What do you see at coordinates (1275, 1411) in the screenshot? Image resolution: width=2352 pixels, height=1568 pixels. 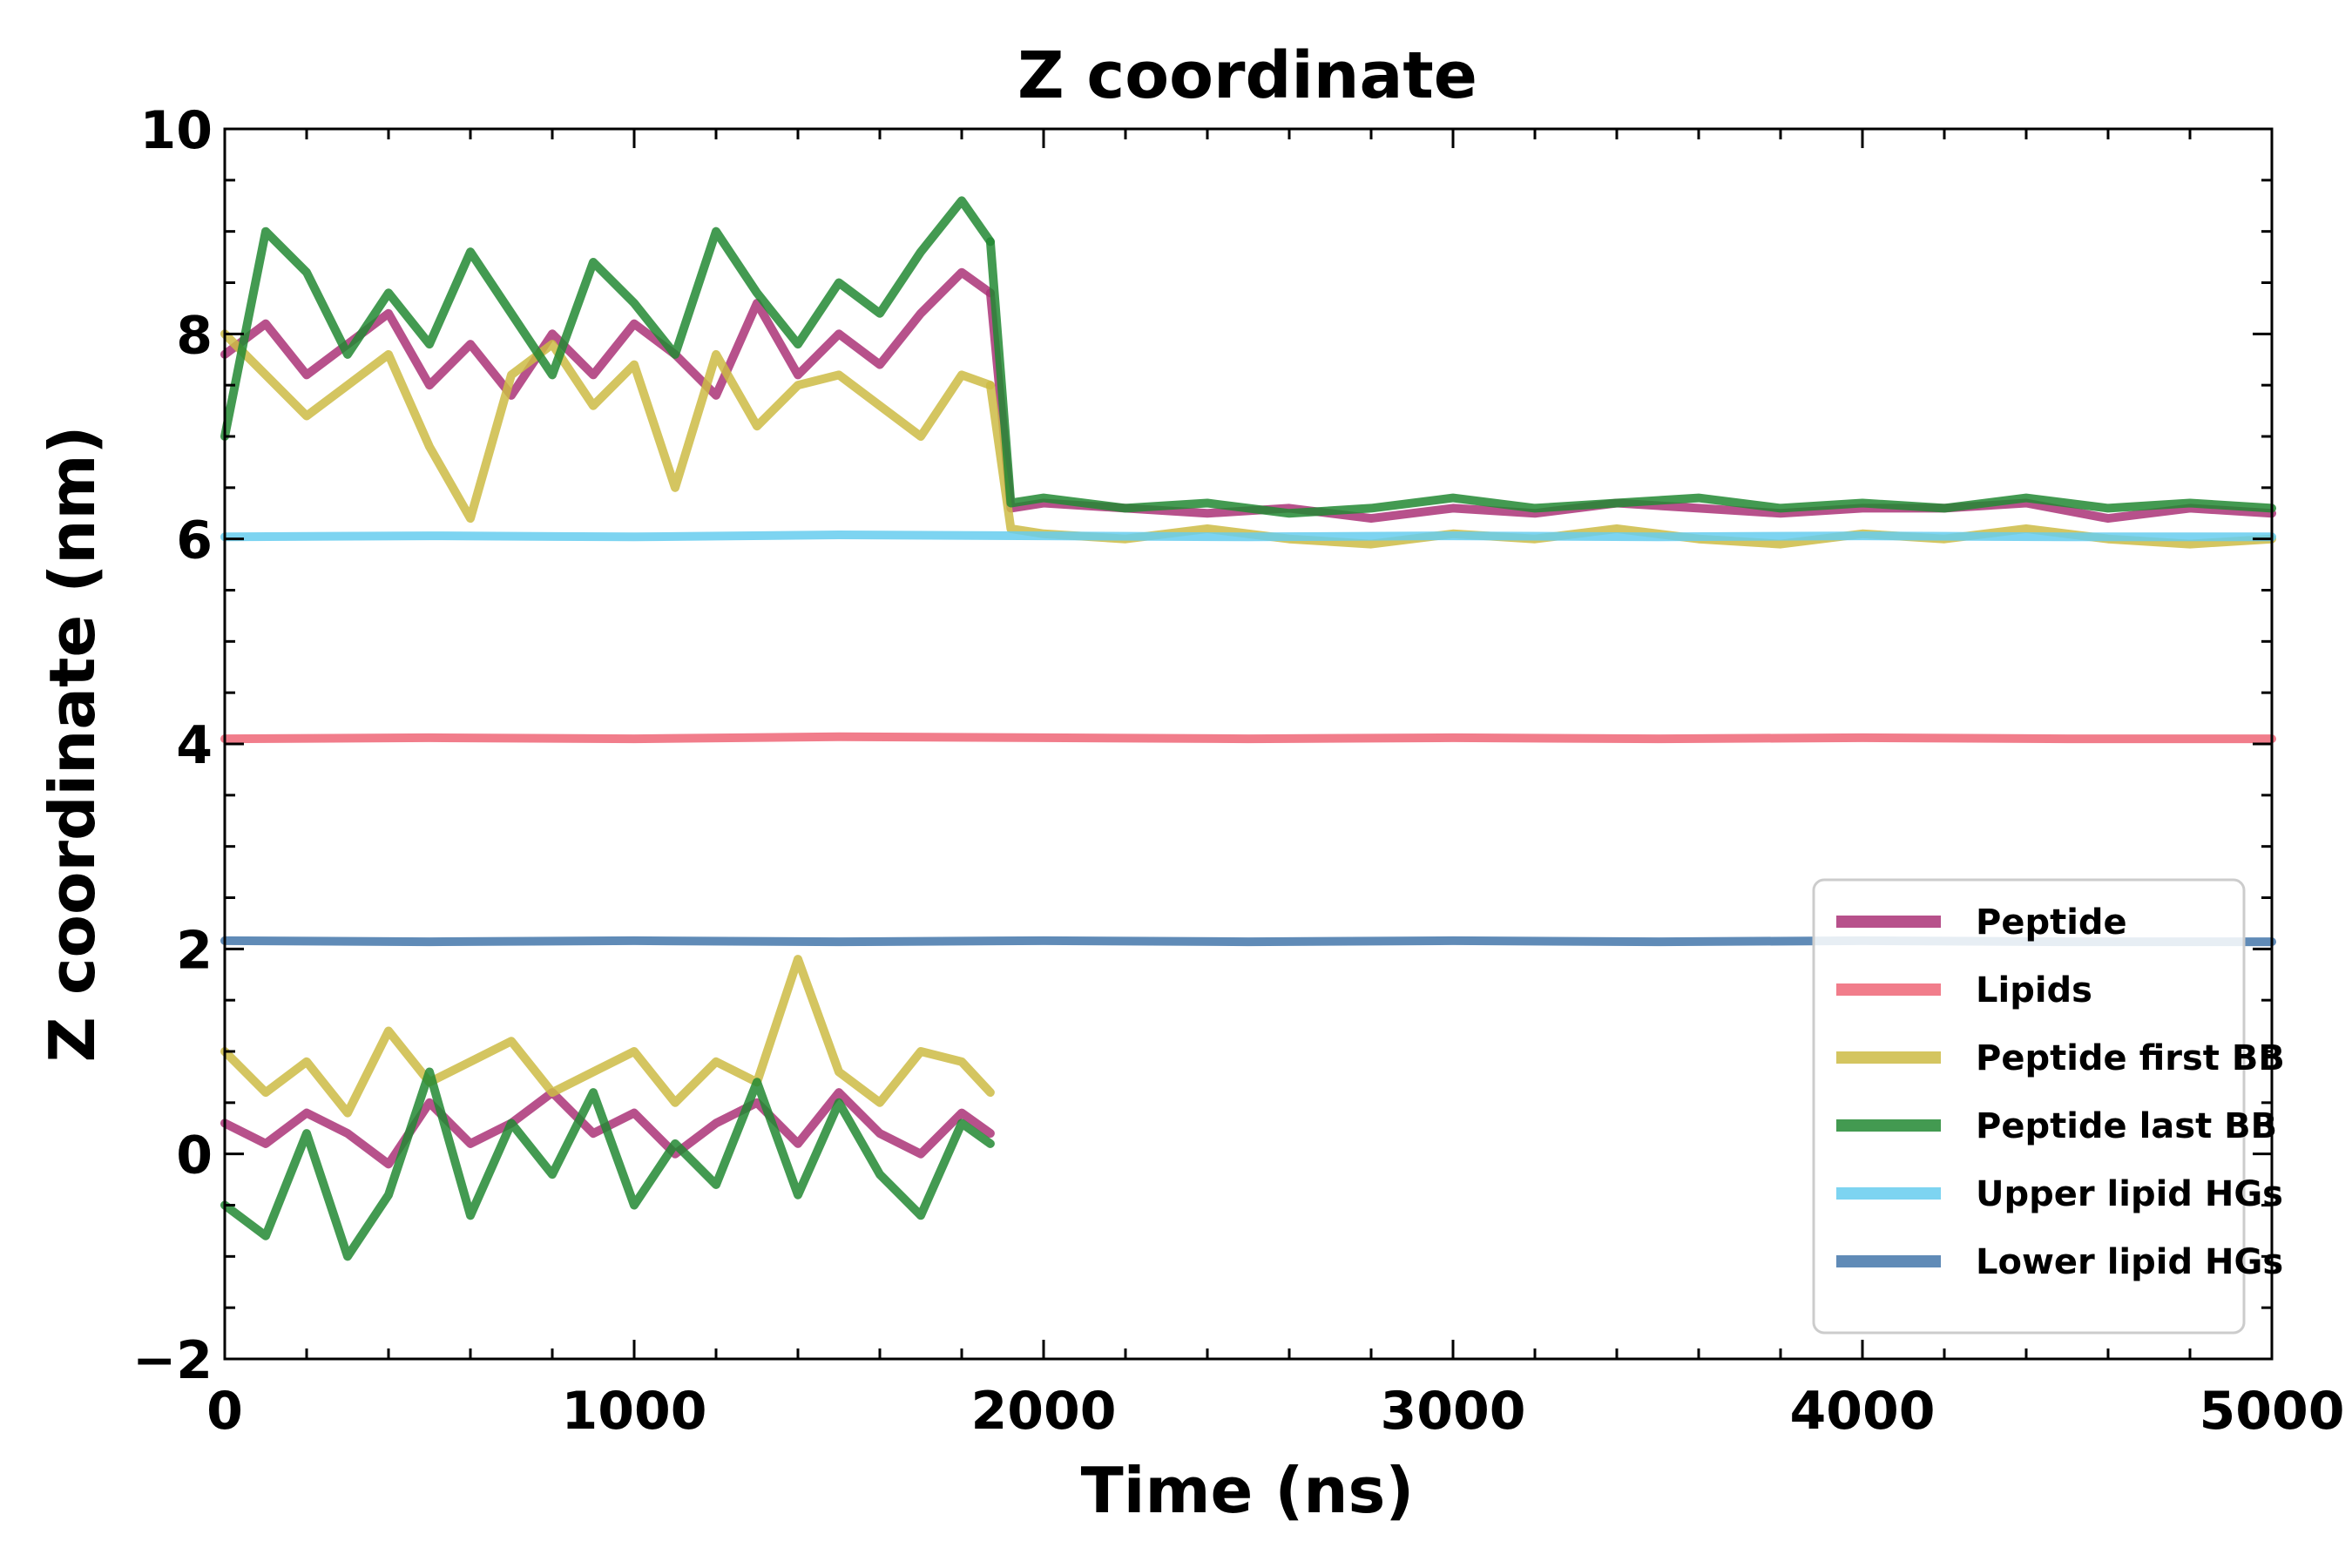 I see `x-tick-labels: 0 1000 2000 3000 4000 5000` at bounding box center [1275, 1411].